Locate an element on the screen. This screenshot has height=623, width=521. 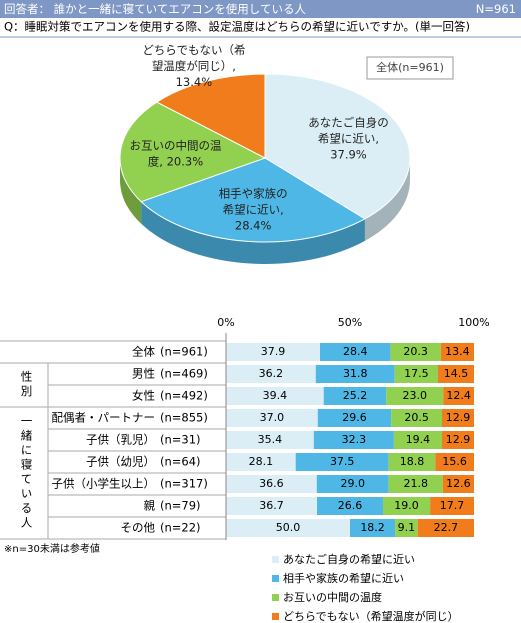
bar-value-label: 12.6 is located at coordinates (458, 483).